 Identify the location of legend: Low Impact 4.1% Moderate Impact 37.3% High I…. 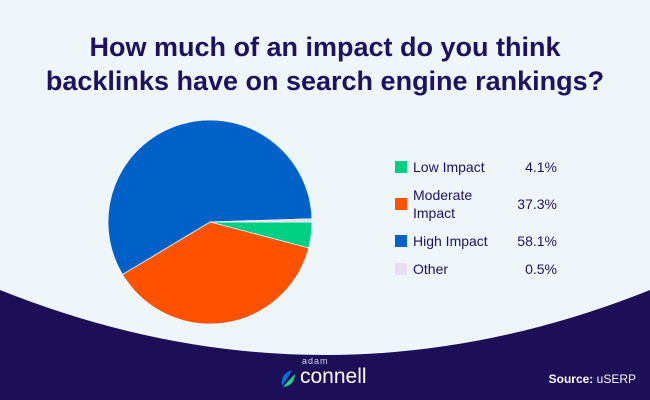
(476, 223).